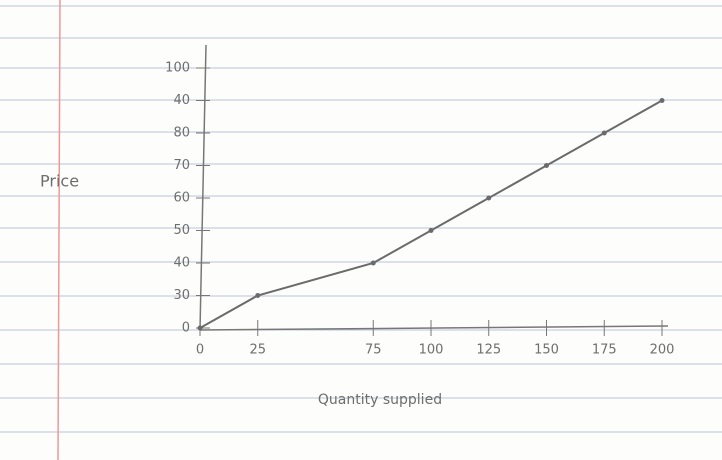 This screenshot has width=722, height=460. I want to click on x-tick-label: 150, so click(546, 350).